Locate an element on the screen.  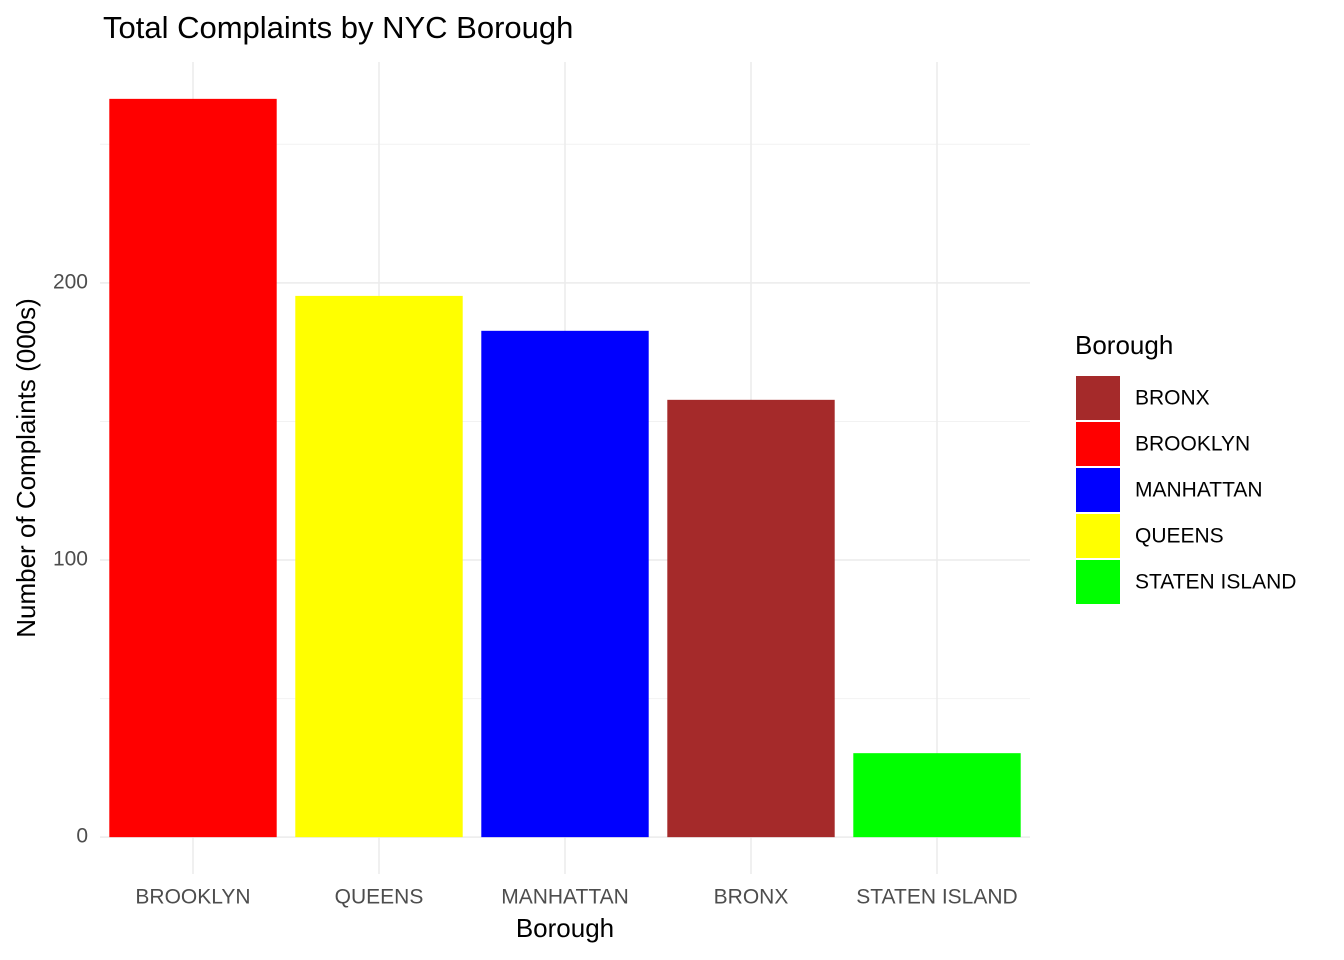
x-tick-label: BRONX is located at coordinates (751, 897).